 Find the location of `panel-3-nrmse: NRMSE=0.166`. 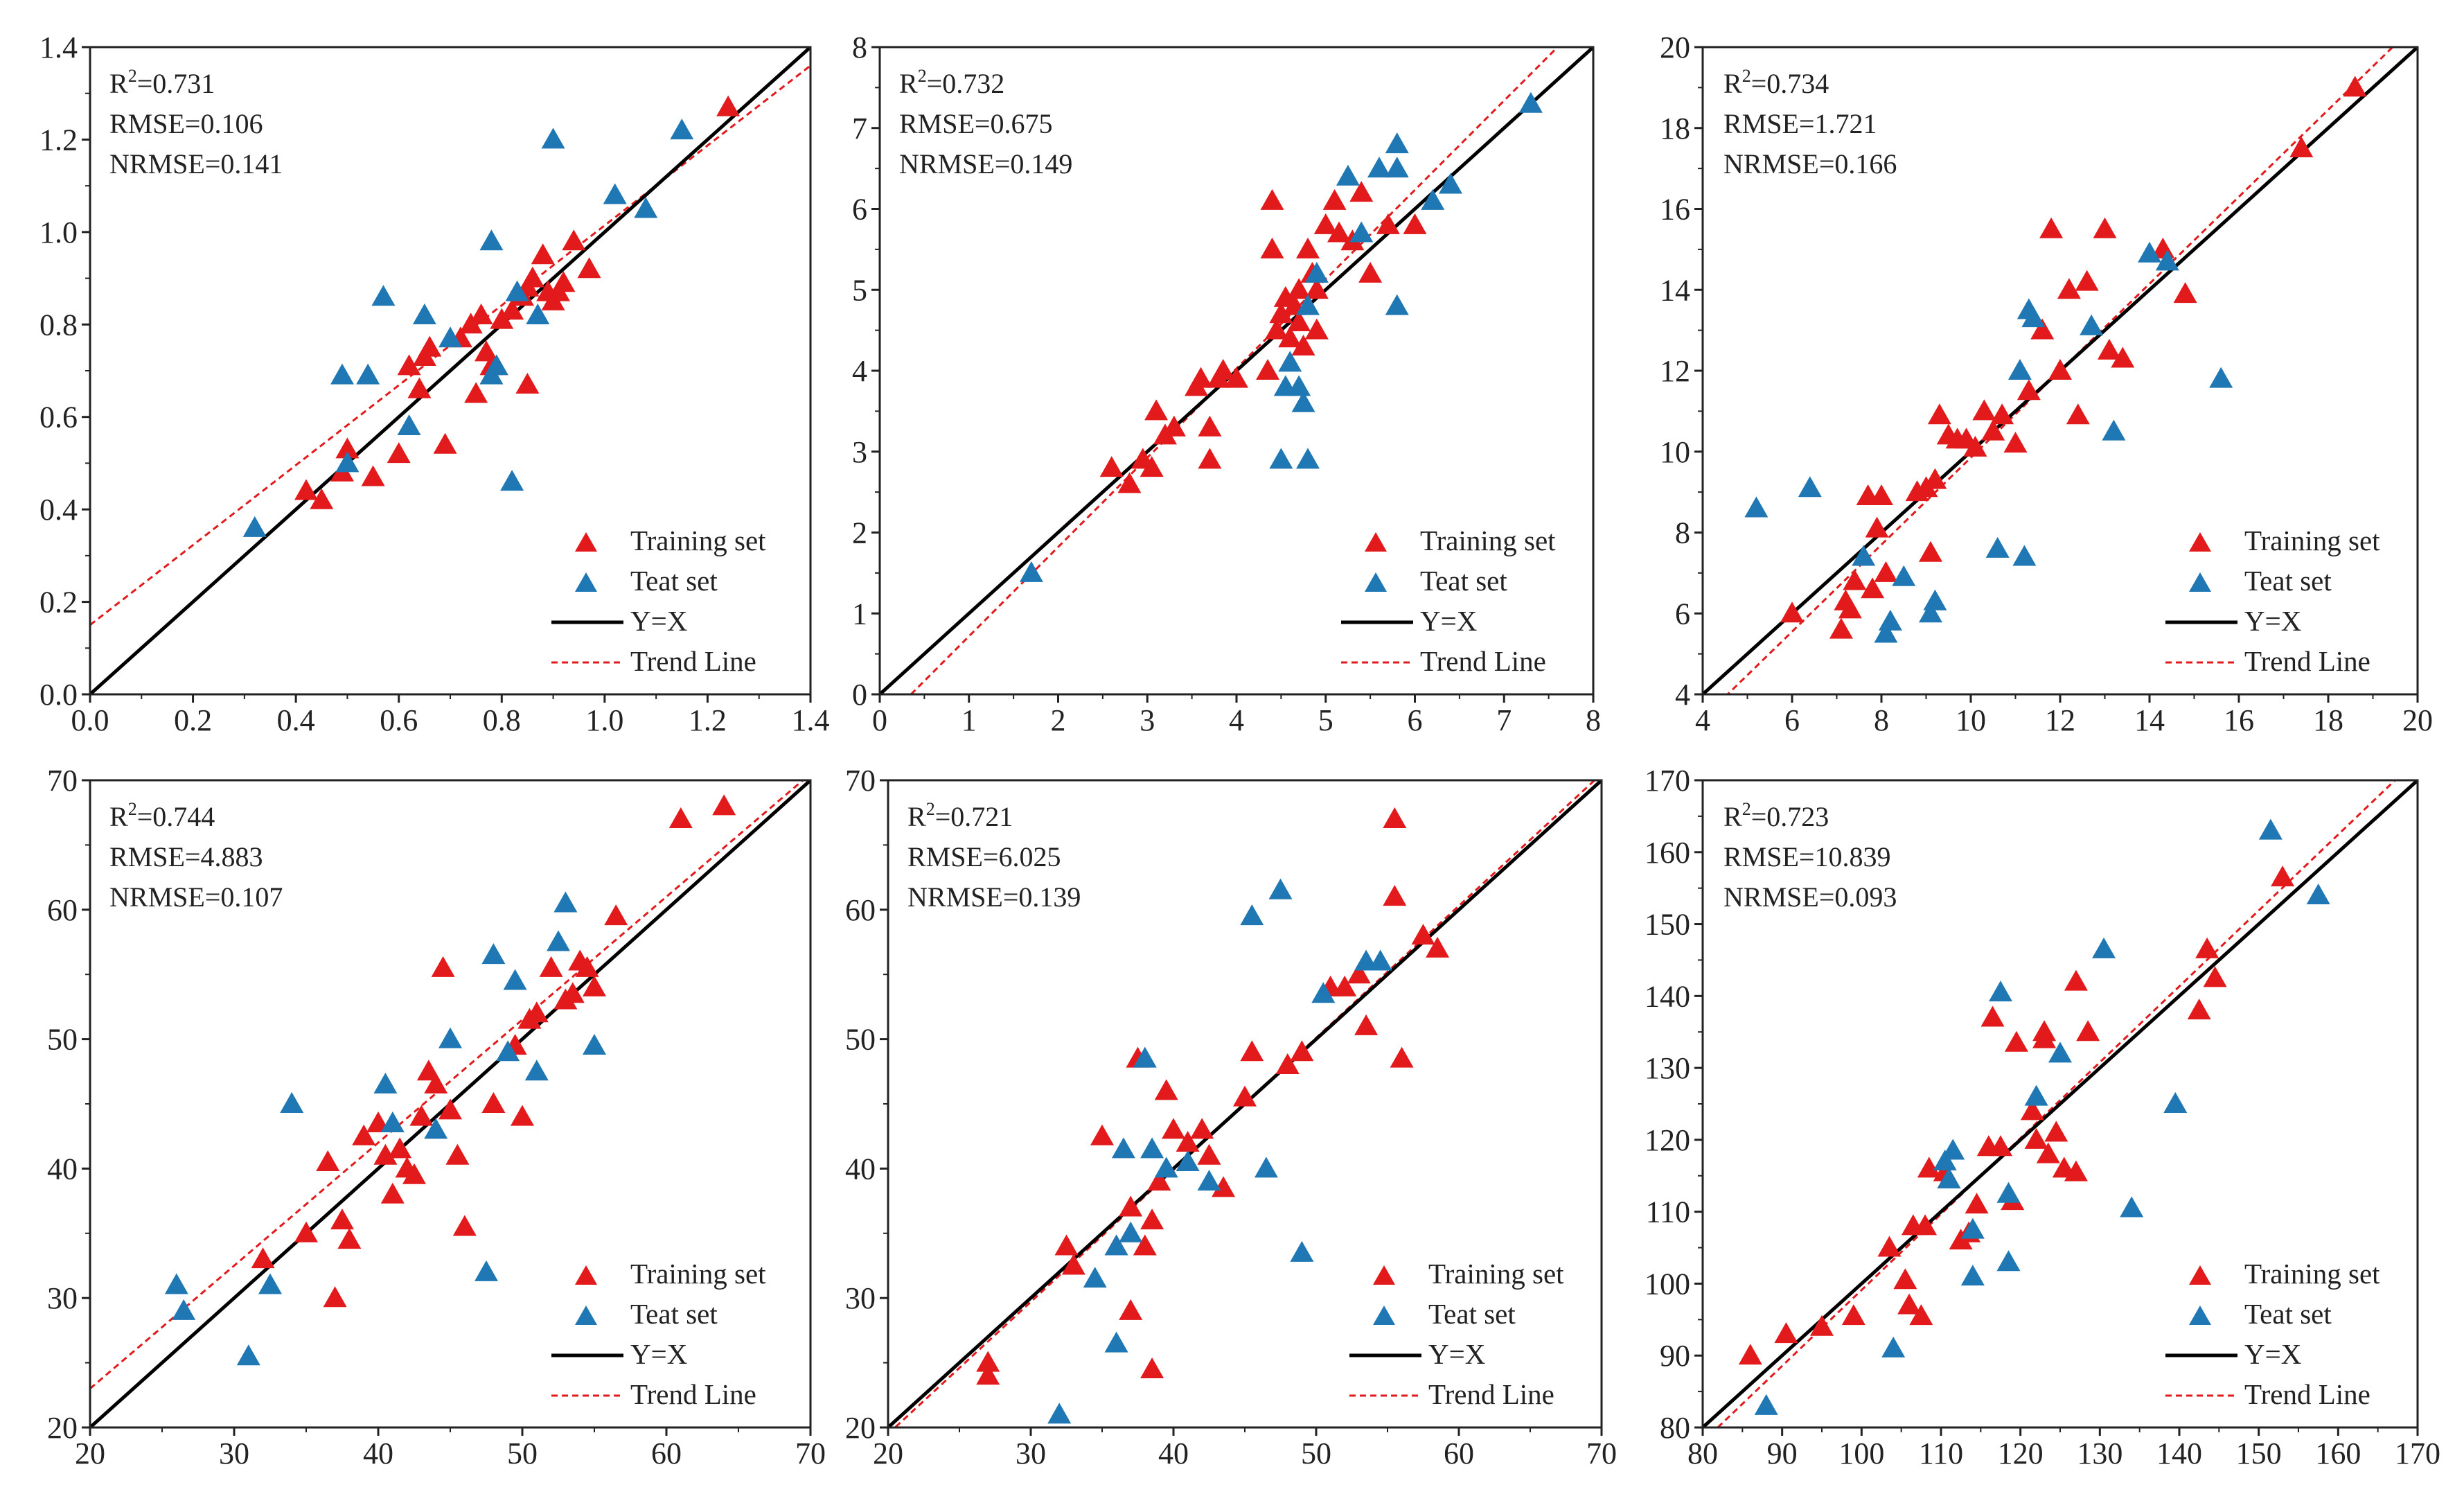

panel-3-nrmse: NRMSE=0.166 is located at coordinates (1810, 163).